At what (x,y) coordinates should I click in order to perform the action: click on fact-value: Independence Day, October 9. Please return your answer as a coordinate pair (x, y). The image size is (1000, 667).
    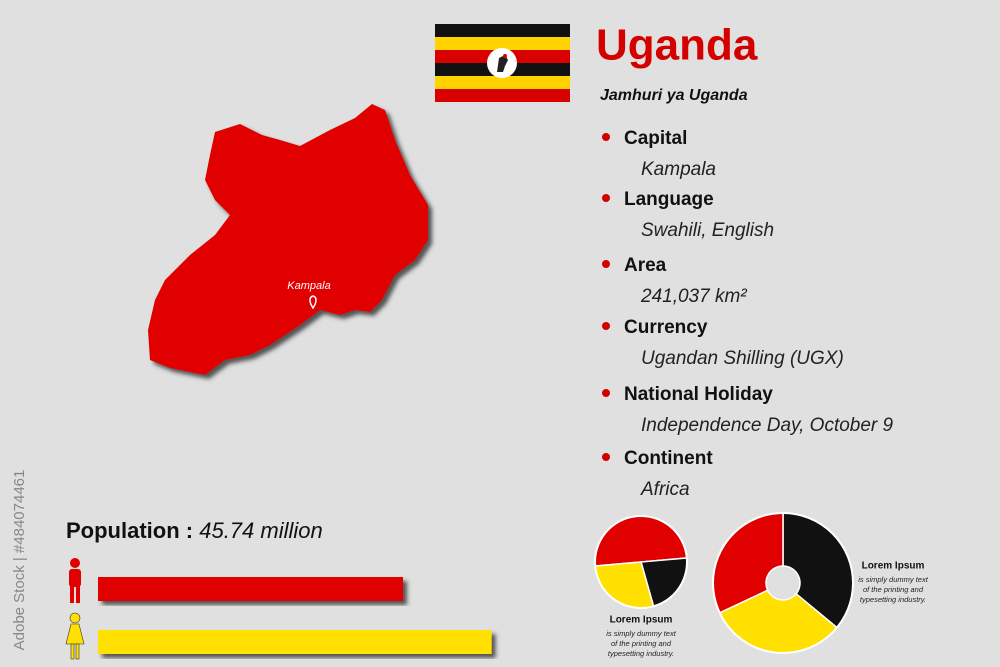
    Looking at the image, I should click on (767, 425).